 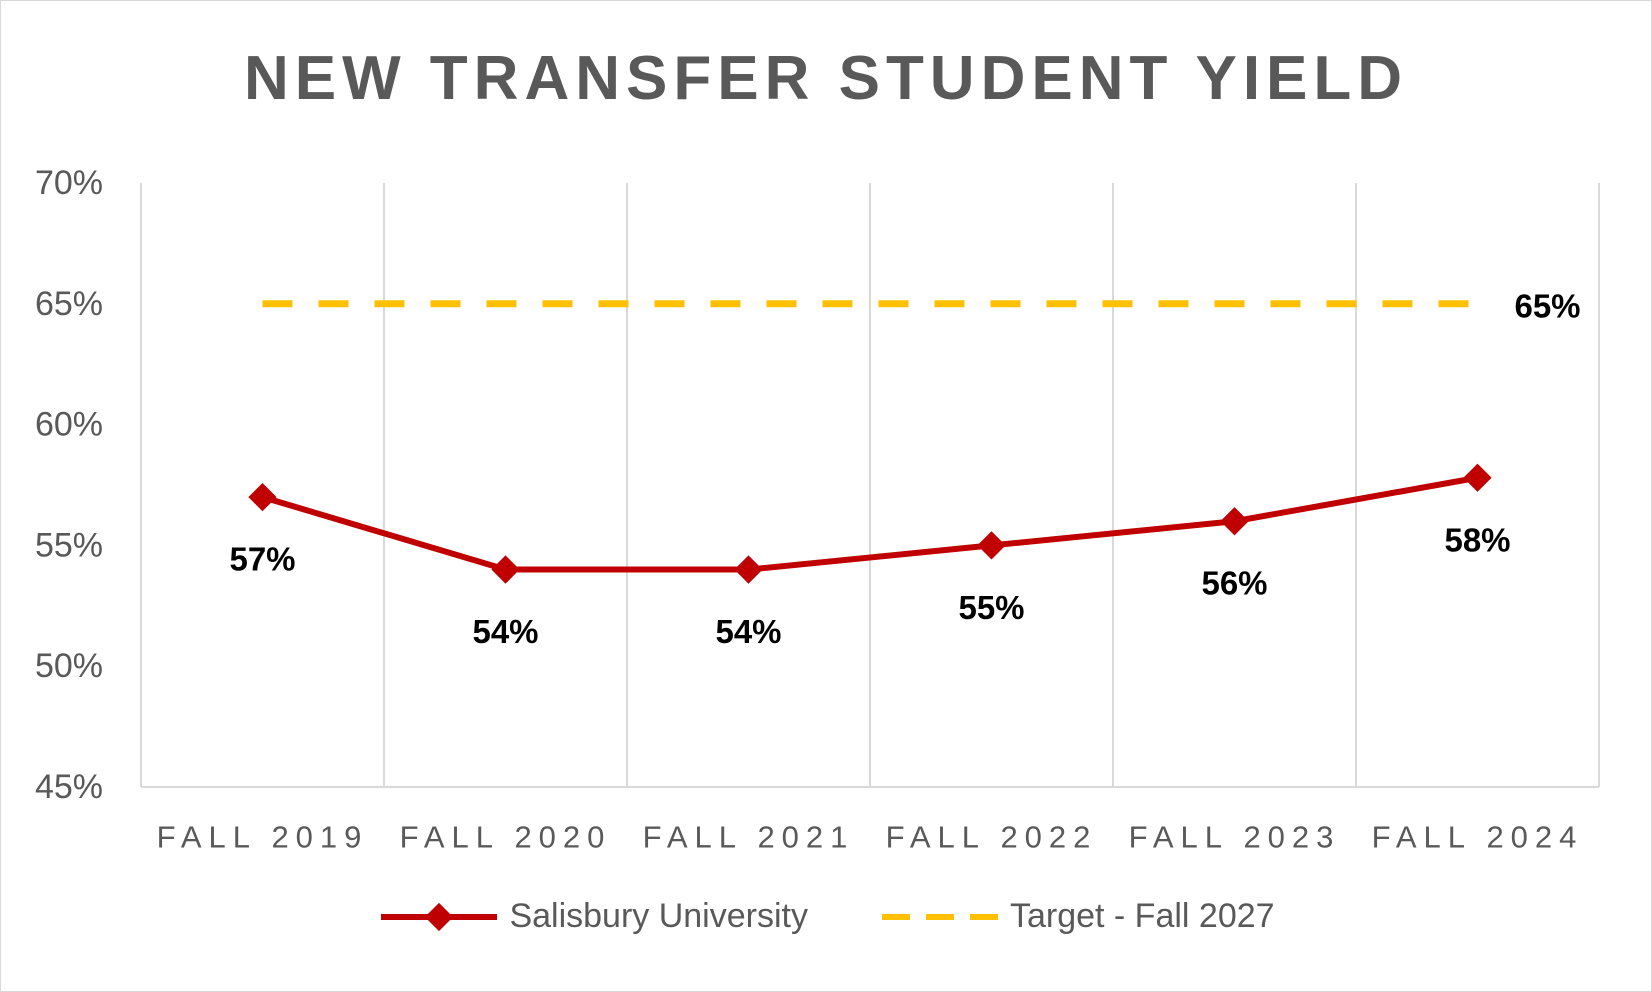 What do you see at coordinates (69, 545) in the screenshot?
I see `y-tick-label-2: 55%` at bounding box center [69, 545].